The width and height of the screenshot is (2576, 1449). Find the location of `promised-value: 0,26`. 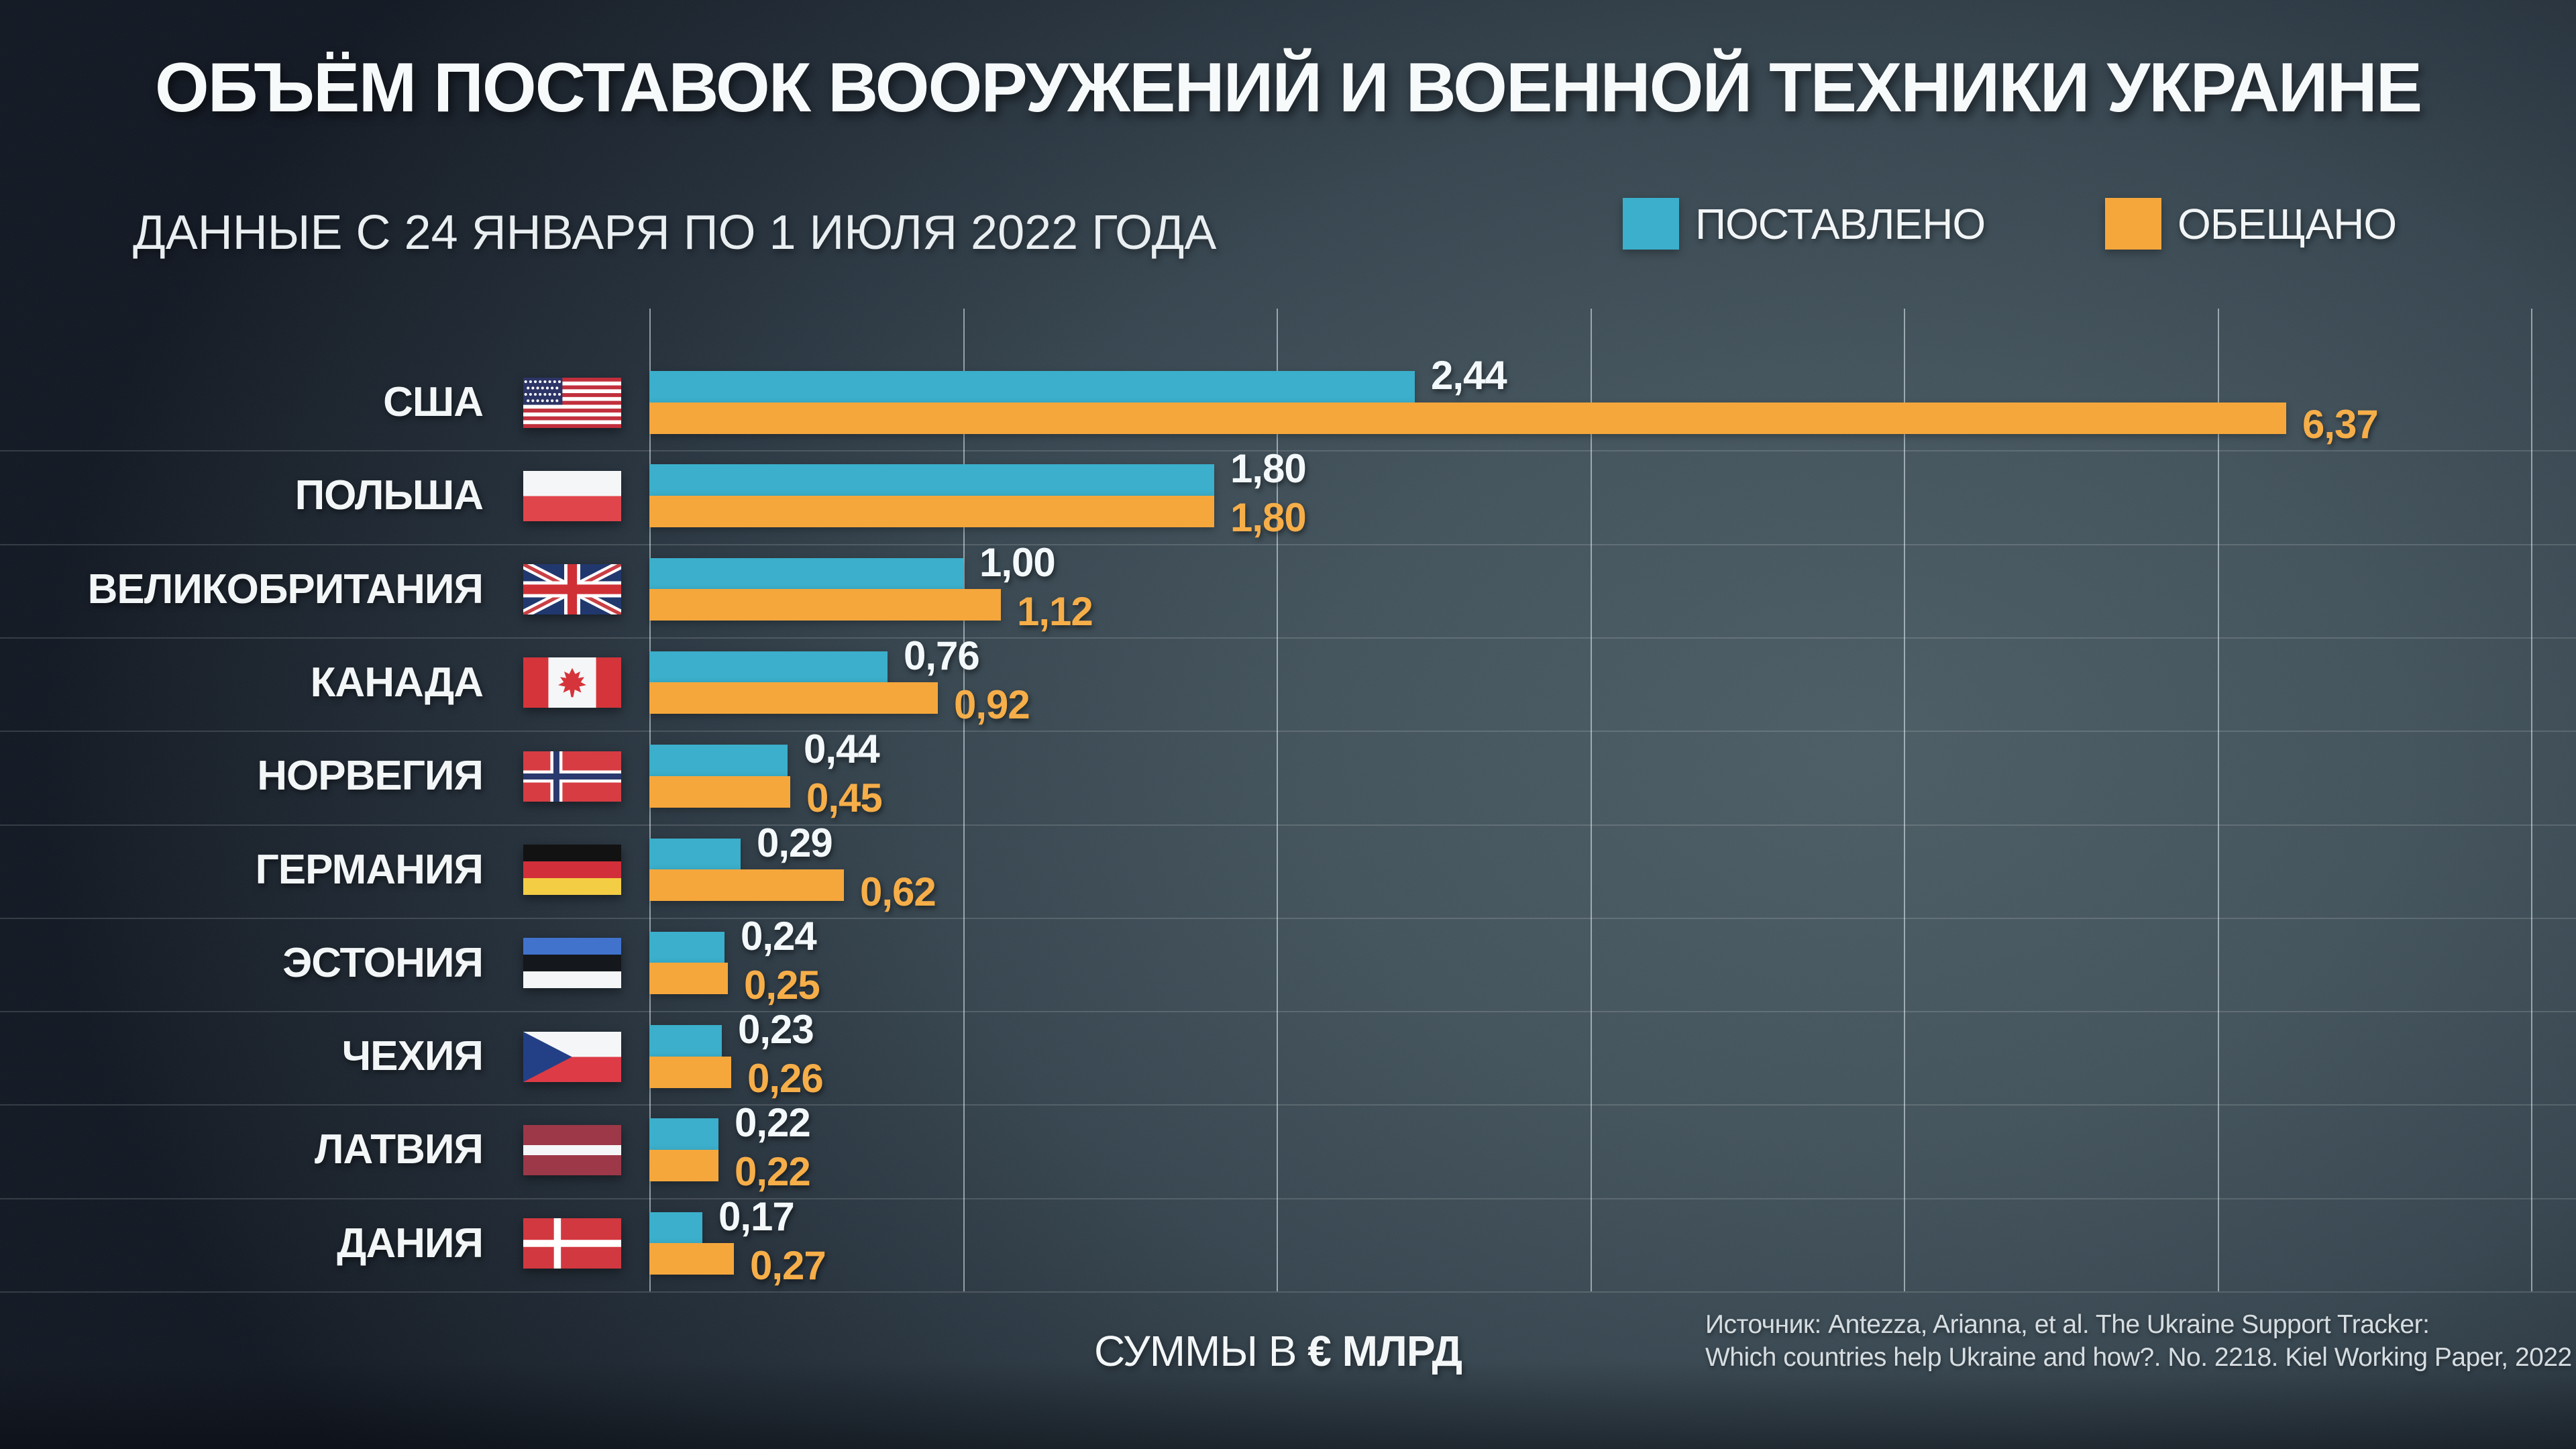

promised-value: 0,26 is located at coordinates (785, 1078).